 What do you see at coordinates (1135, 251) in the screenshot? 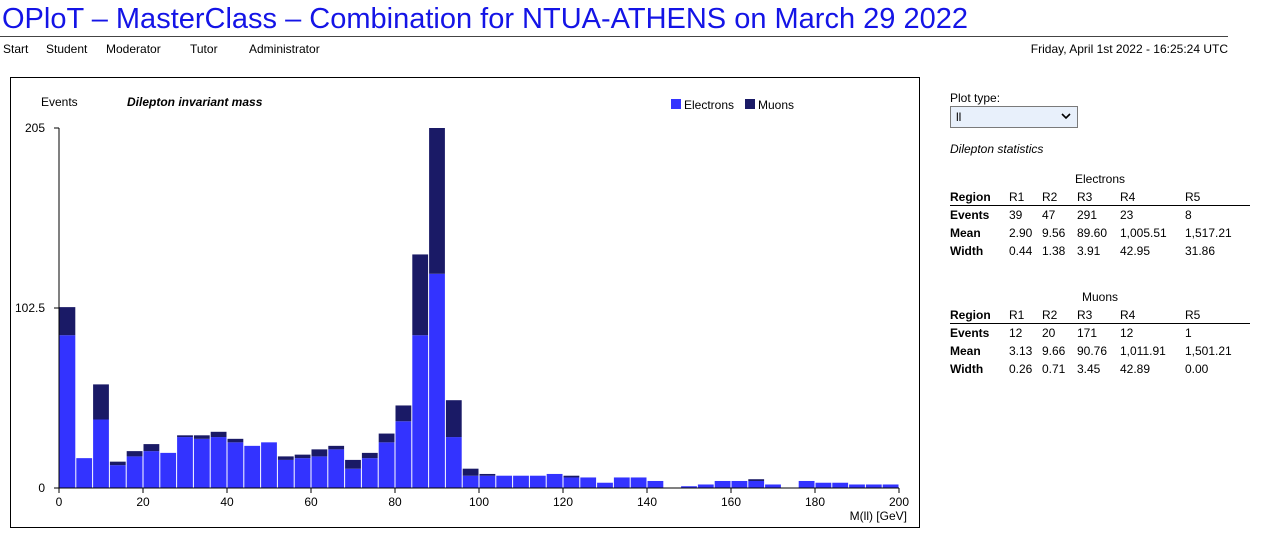
I see `table-cell: 42.95` at bounding box center [1135, 251].